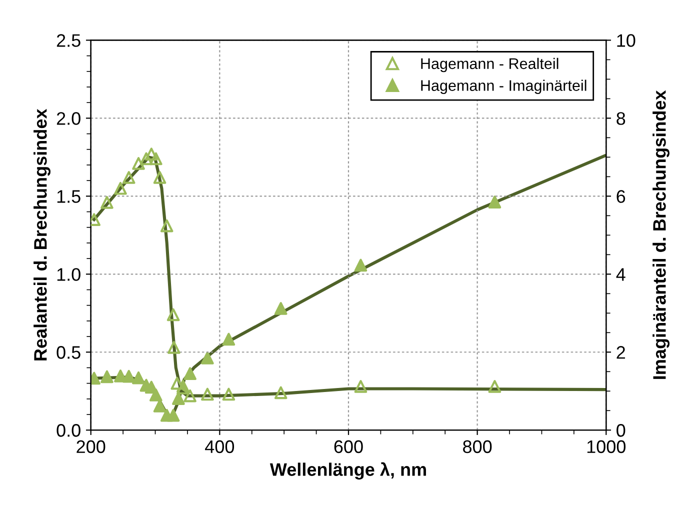  Describe the element at coordinates (621, 430) in the screenshot. I see `y2-tick-label: 0` at that location.